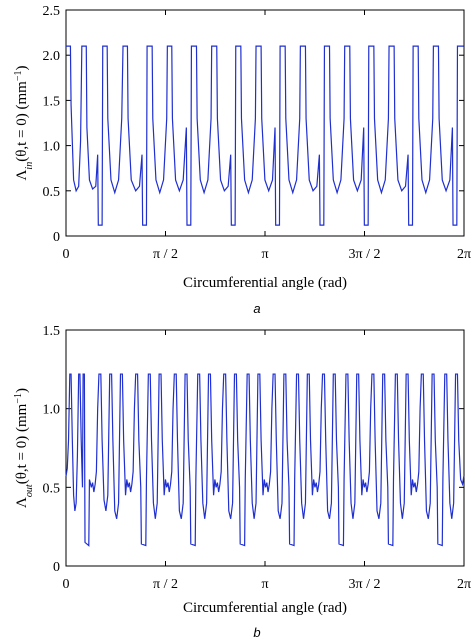 This screenshot has width=474, height=644. I want to click on y-axis-label-b: Λout(θ,t = 0) (mm−1), so click(24, 448).